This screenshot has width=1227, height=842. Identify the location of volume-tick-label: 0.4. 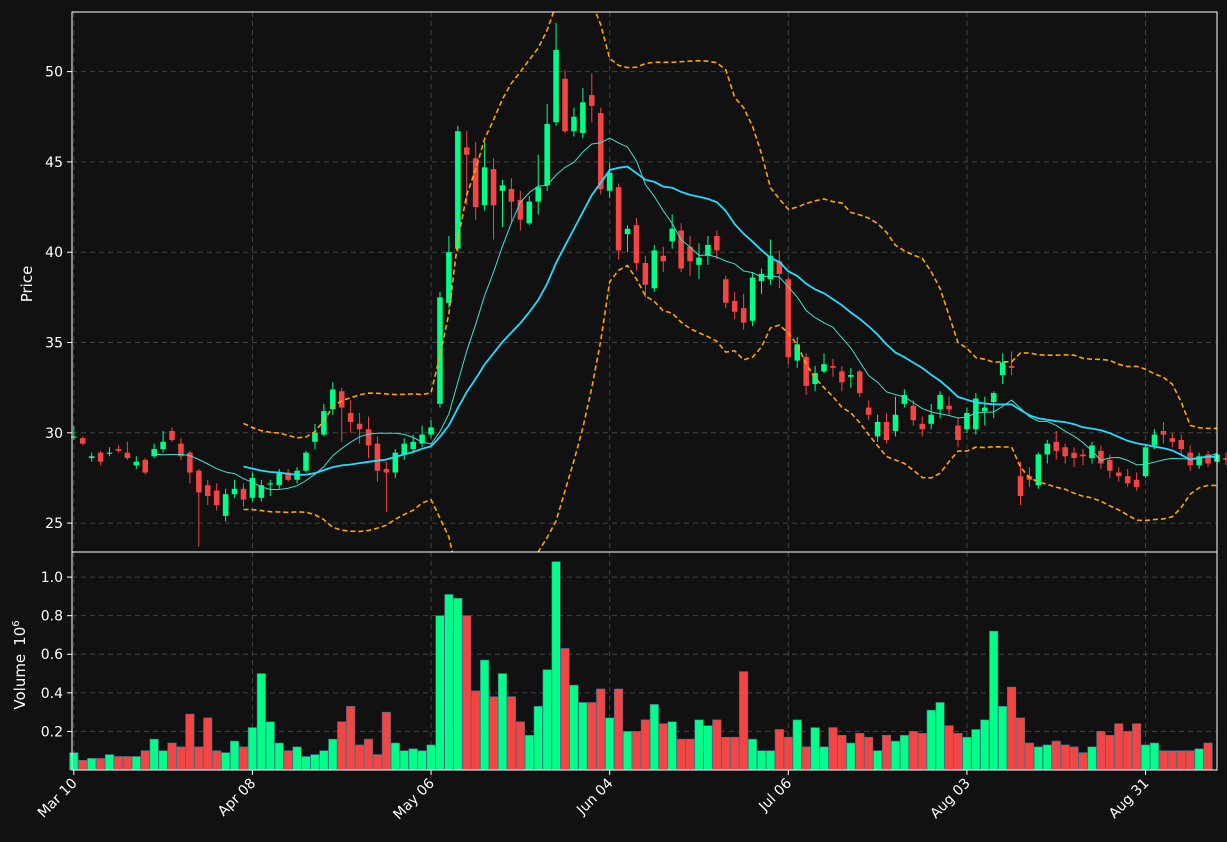
(52, 694).